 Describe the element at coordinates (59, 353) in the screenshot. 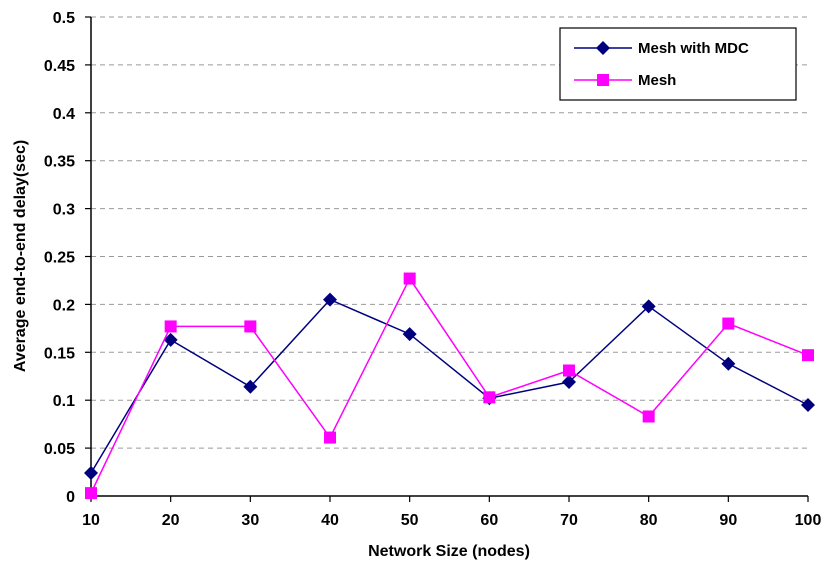

I see `y-tick-label: 0.15` at that location.